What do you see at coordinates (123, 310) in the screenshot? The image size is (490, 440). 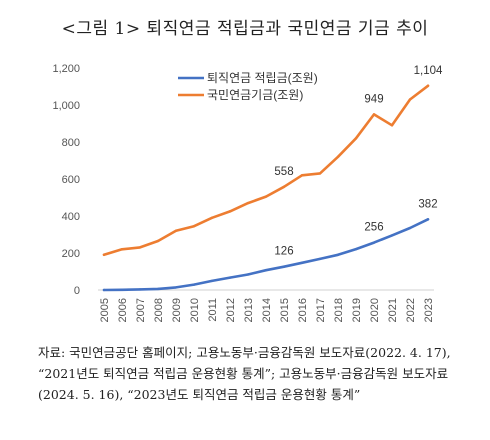 I see `x-tick-label: 2006` at bounding box center [123, 310].